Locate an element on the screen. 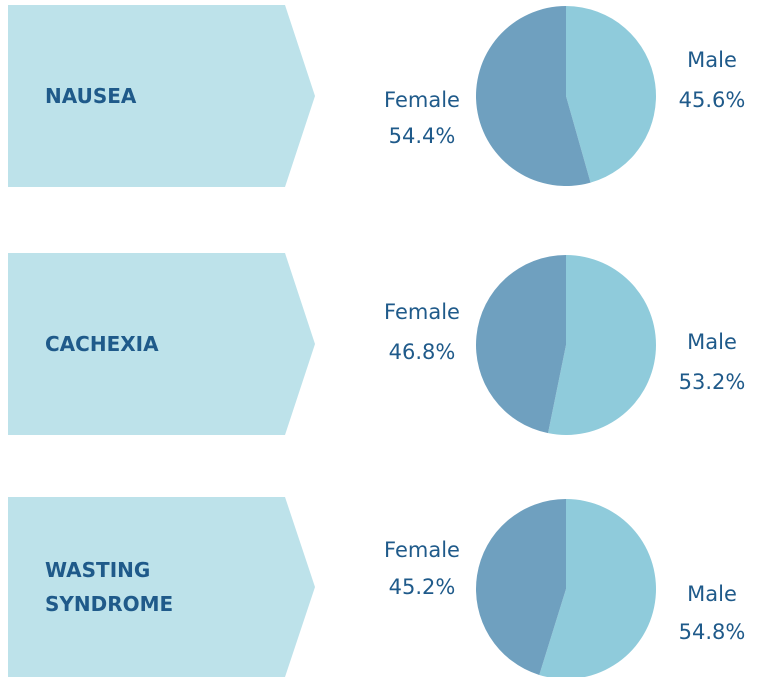 This screenshot has height=677, width=764. pie-title: WASTING SYNDROME is located at coordinates (109, 587).